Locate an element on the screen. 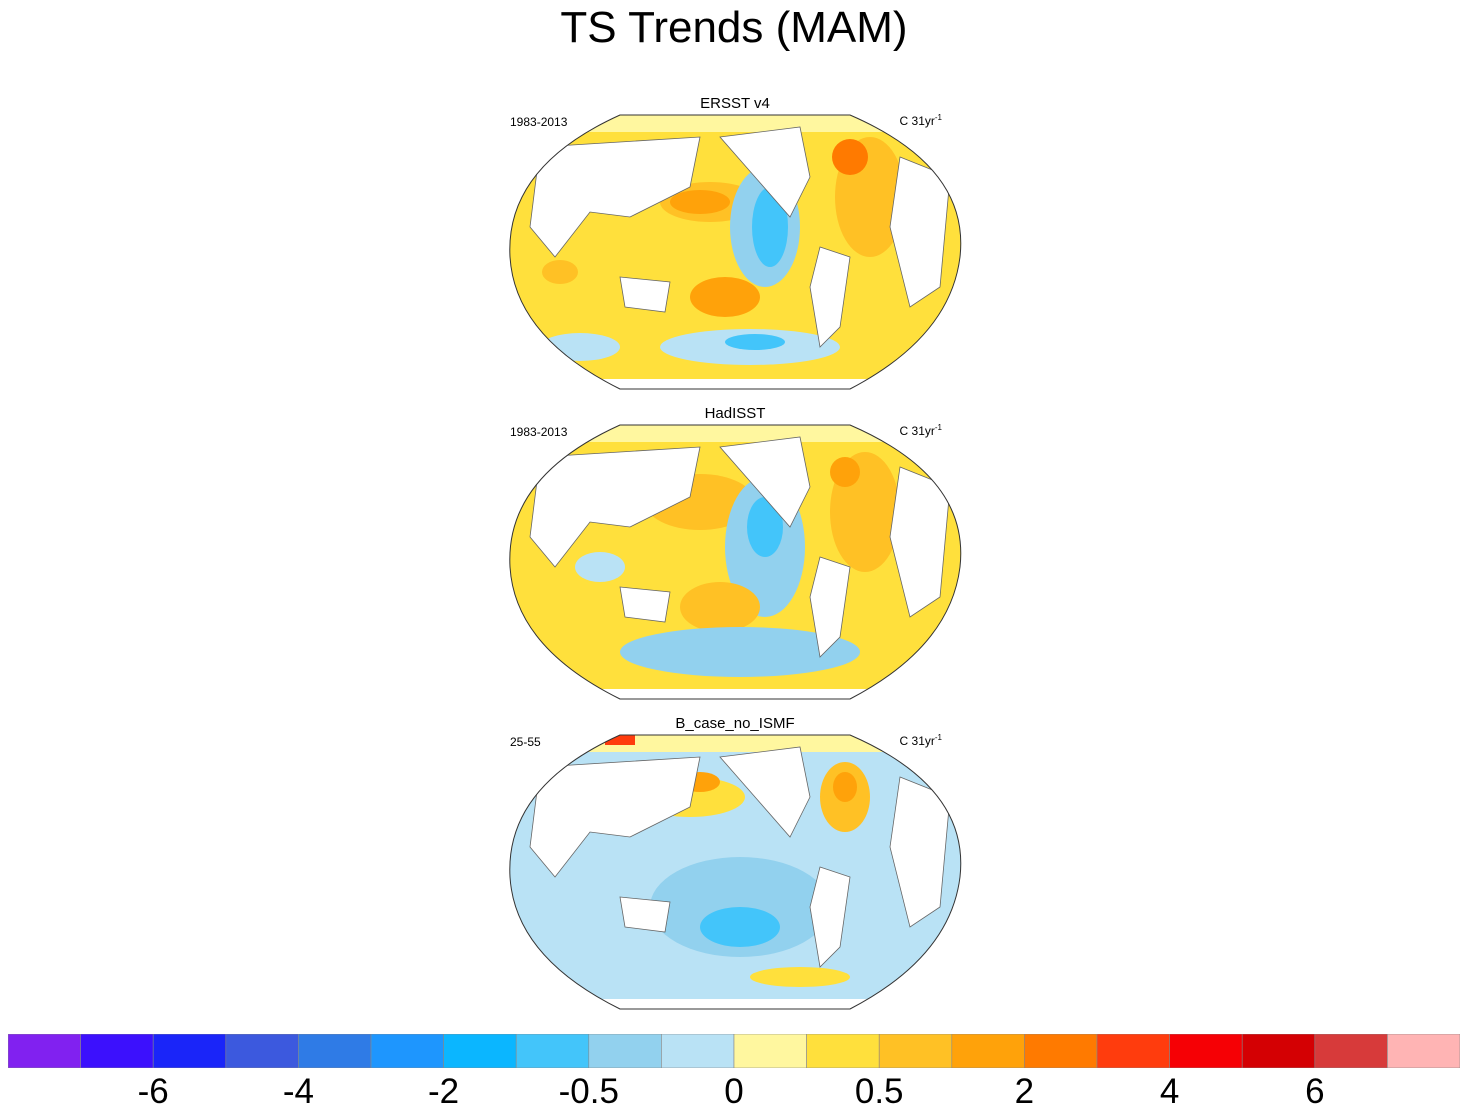 Image resolution: width=1468 pixels, height=1116 pixels. panel-period: 25-55 is located at coordinates (525, 742).